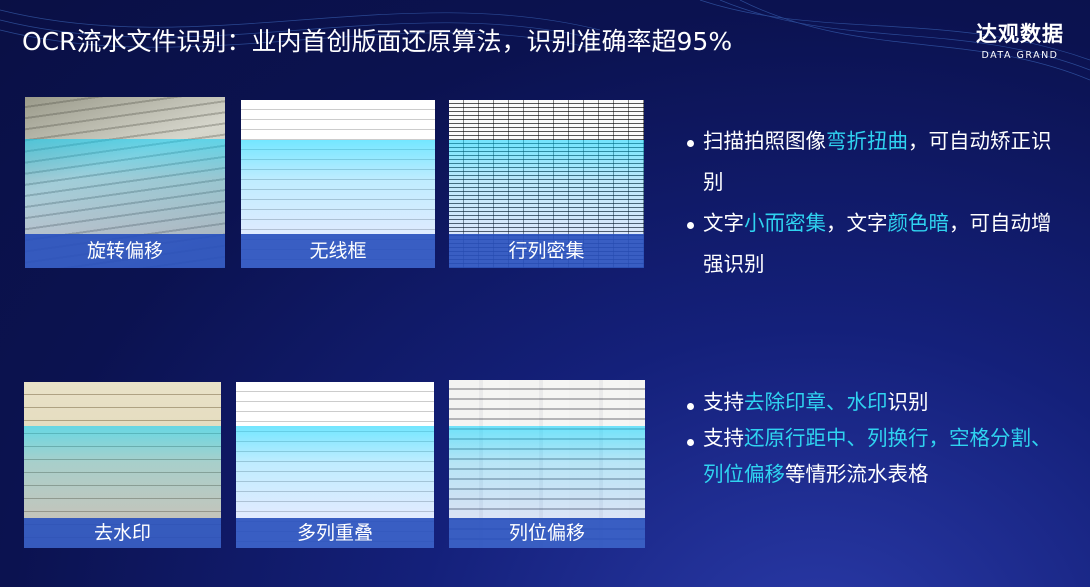 Image resolution: width=1090 pixels, height=587 pixels. Describe the element at coordinates (918, 223) in the screenshot. I see `highlight-text: 颜色暗` at that location.